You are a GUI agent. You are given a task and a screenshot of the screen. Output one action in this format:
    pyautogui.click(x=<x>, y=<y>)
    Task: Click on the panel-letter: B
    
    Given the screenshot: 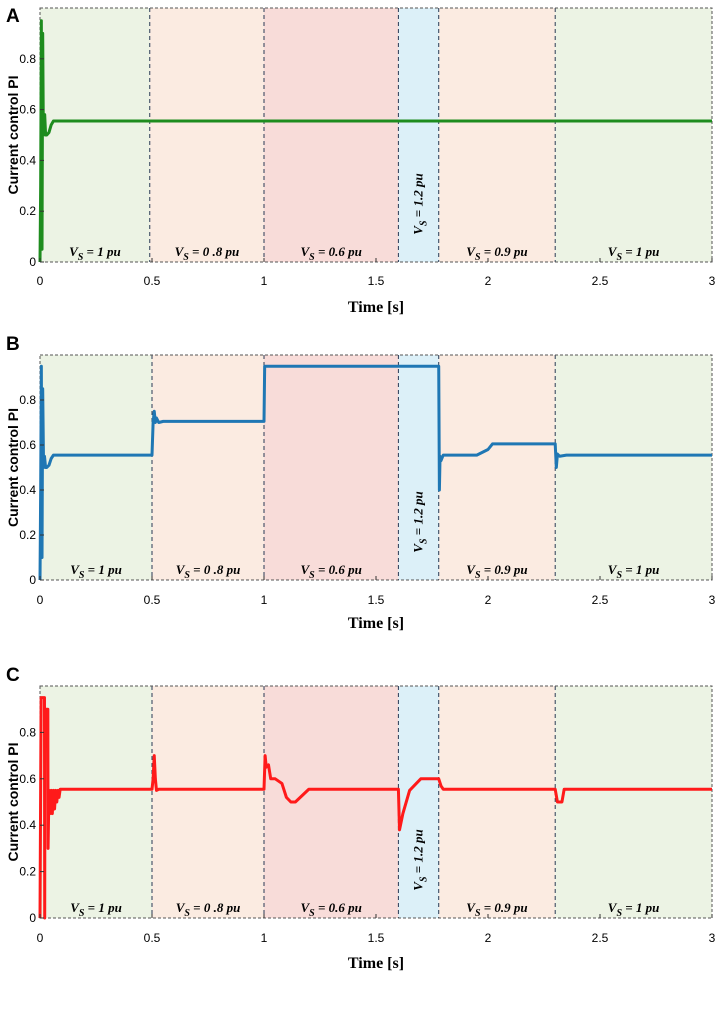 What is the action you would take?
    pyautogui.click(x=13, y=344)
    